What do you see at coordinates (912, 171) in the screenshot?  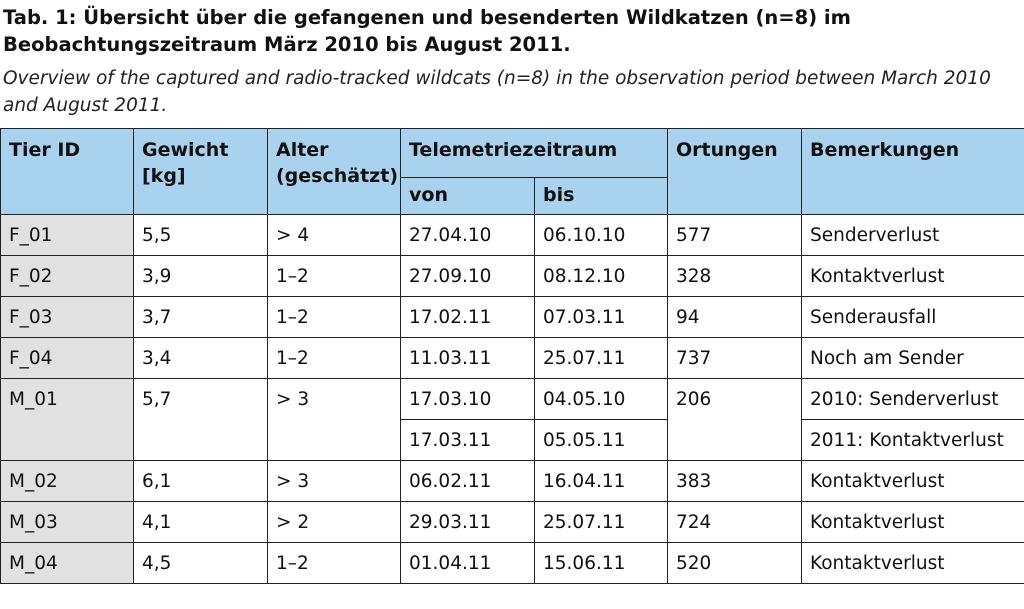 I see `header-remarks: Bemerkungen` at bounding box center [912, 171].